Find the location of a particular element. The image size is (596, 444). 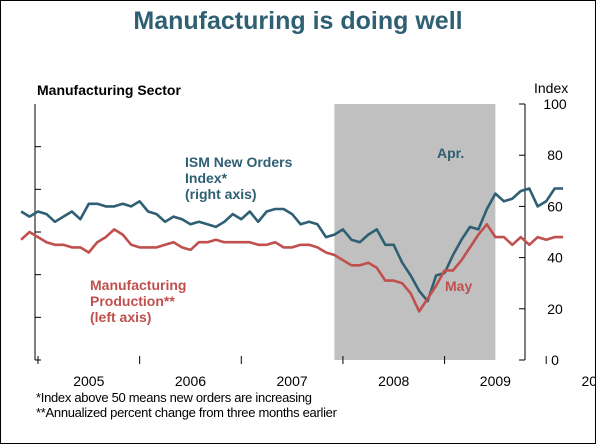

right-axis-unit: Index is located at coordinates (551, 88).